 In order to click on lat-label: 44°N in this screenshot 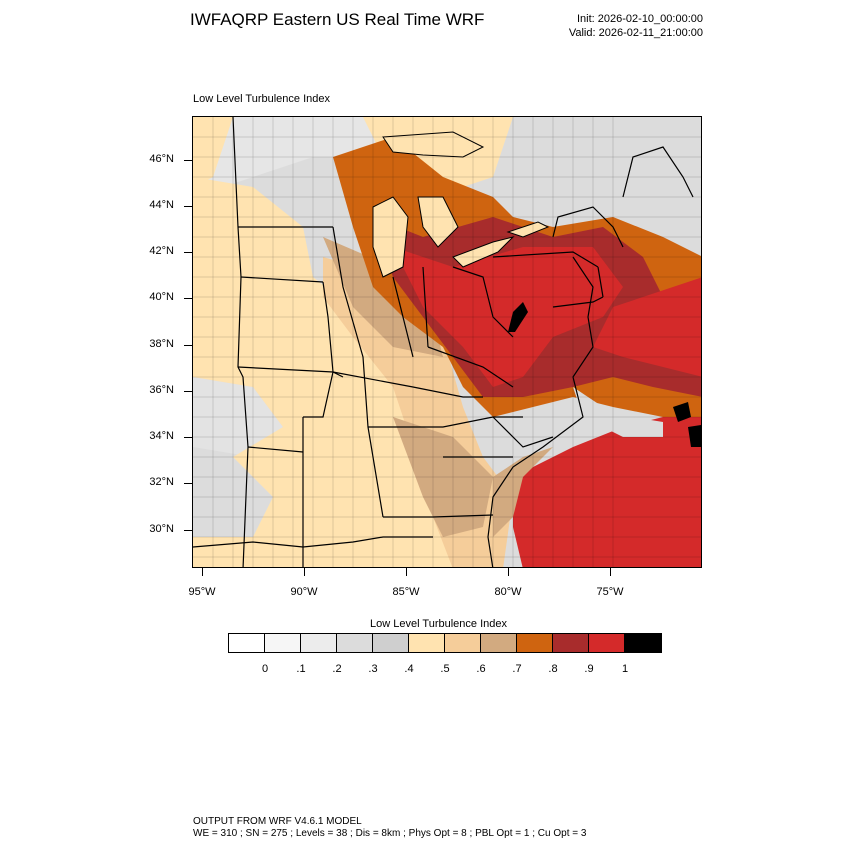, I will do `click(161, 205)`.